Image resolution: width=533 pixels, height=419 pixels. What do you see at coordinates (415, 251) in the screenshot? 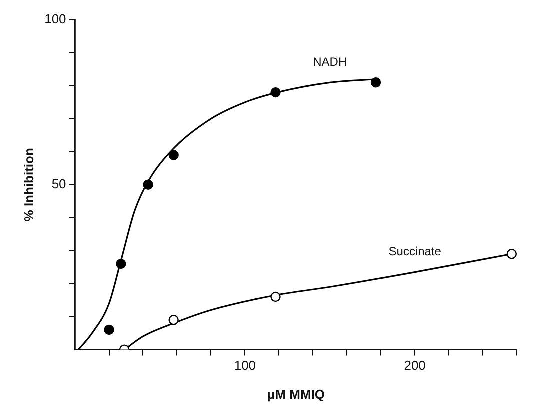
I see `series-label: Succinate` at bounding box center [415, 251].